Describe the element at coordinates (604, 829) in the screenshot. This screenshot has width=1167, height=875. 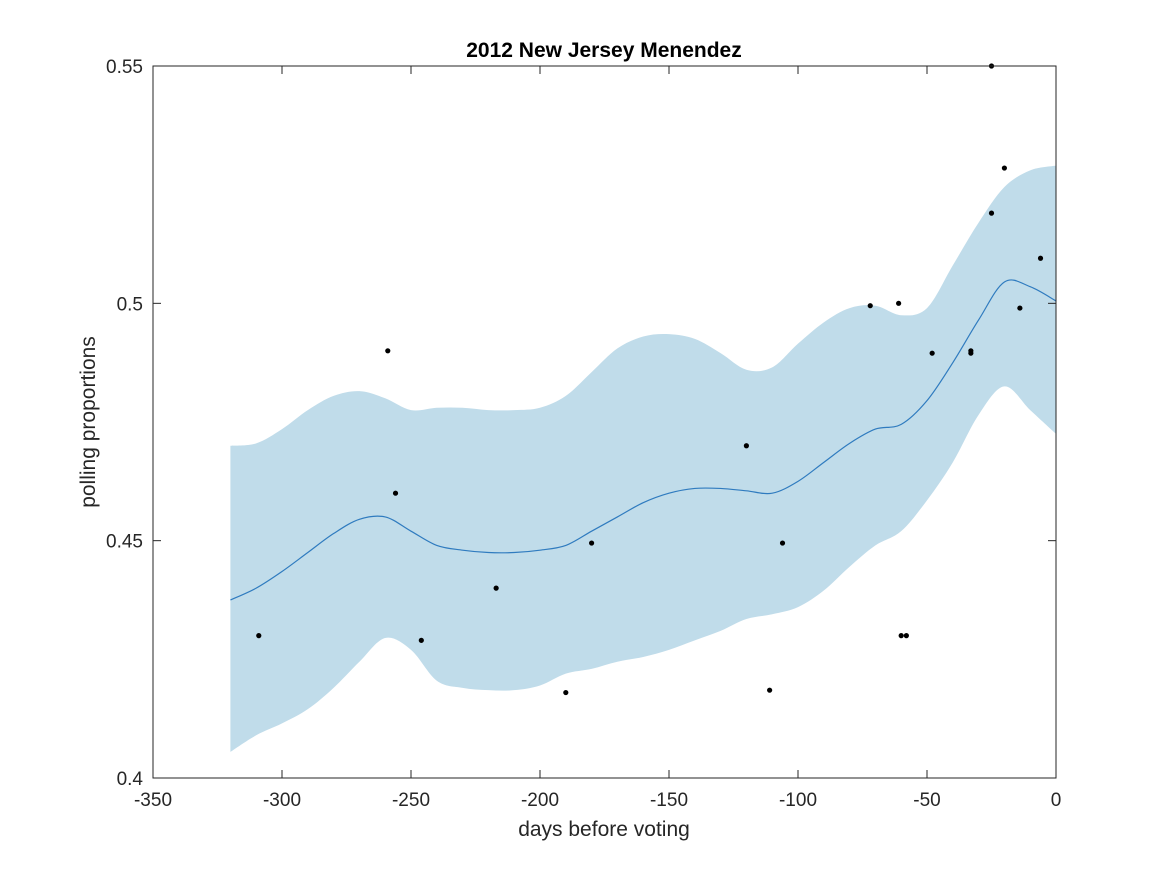
I see `x-axis-label: days before voting` at that location.